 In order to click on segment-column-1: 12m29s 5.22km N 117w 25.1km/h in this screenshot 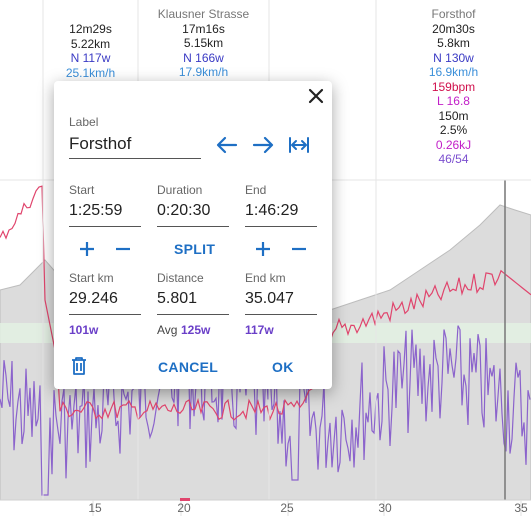, I will do `click(90, 112)`.